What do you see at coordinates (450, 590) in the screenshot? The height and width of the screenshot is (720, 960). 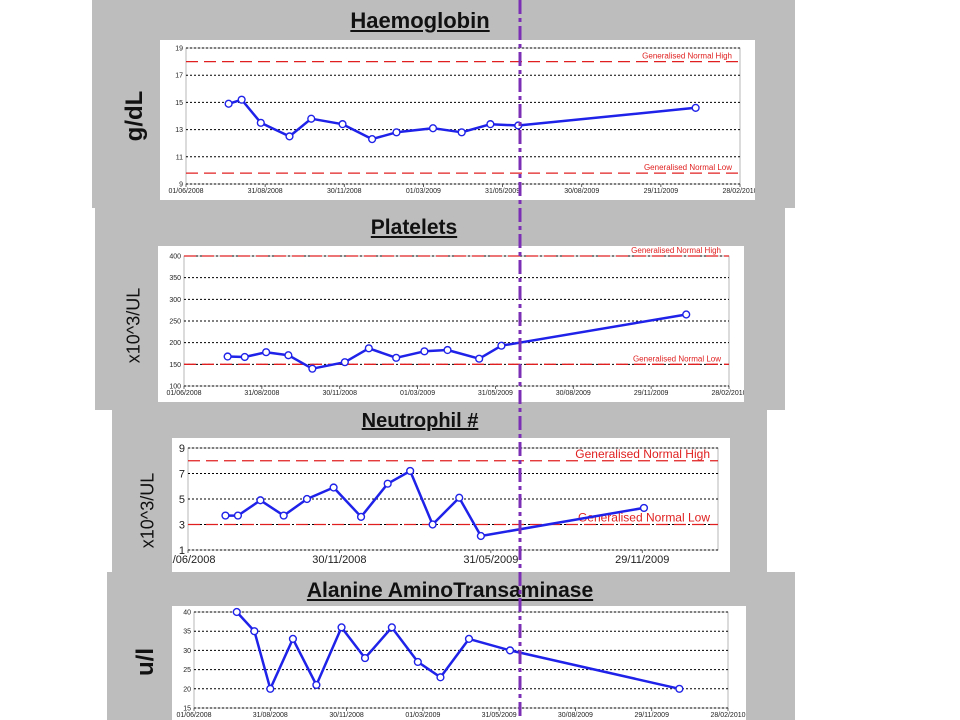 I see `chart-title-alt: Alanine AminoTransaminase` at bounding box center [450, 590].